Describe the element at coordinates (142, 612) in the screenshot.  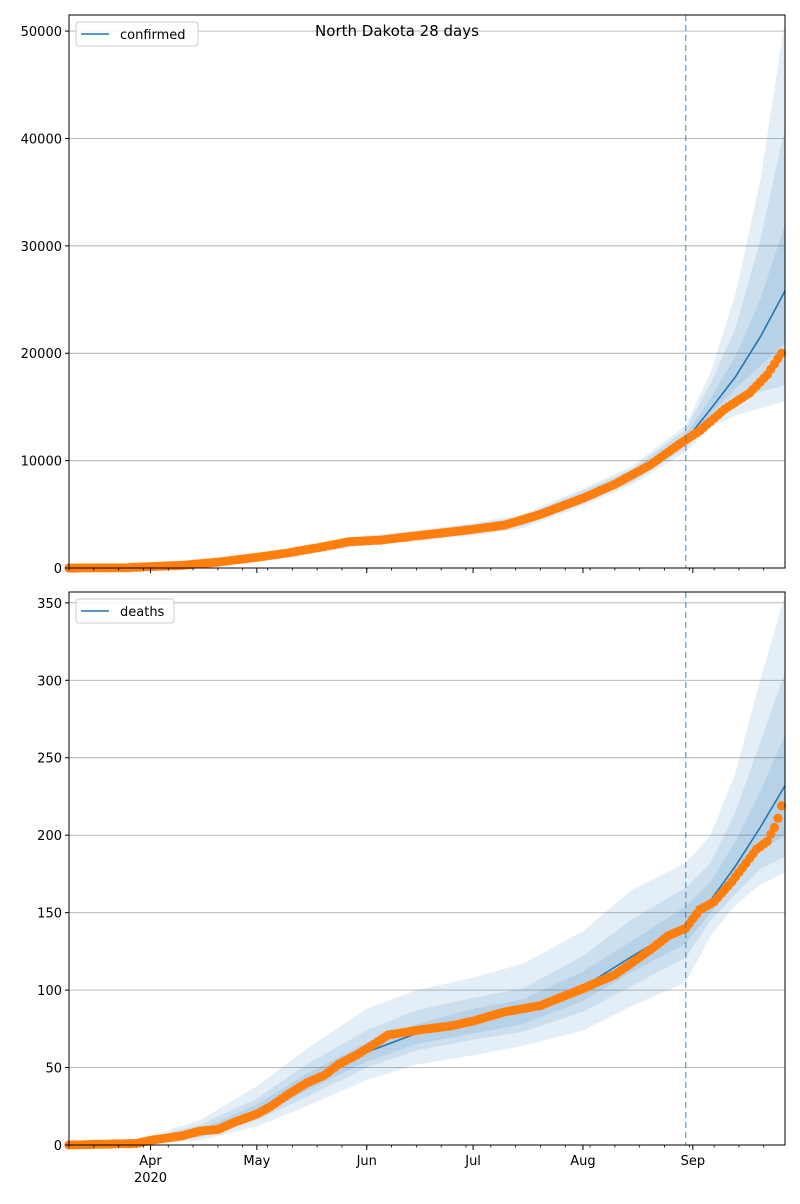
I see `legend-label: deaths` at that location.